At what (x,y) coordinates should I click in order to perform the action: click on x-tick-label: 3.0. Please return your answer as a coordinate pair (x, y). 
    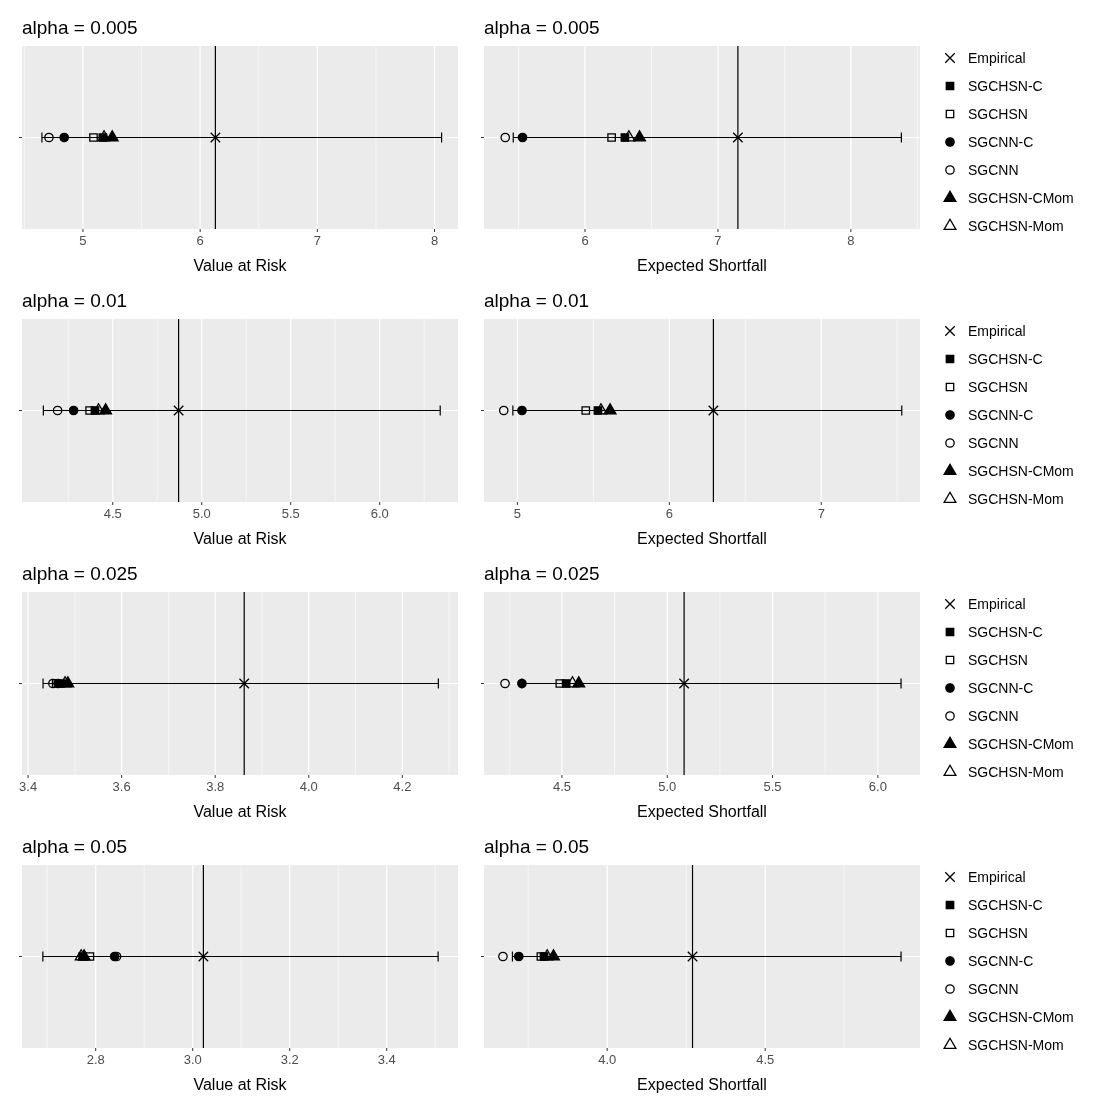
    Looking at the image, I should click on (192, 1059).